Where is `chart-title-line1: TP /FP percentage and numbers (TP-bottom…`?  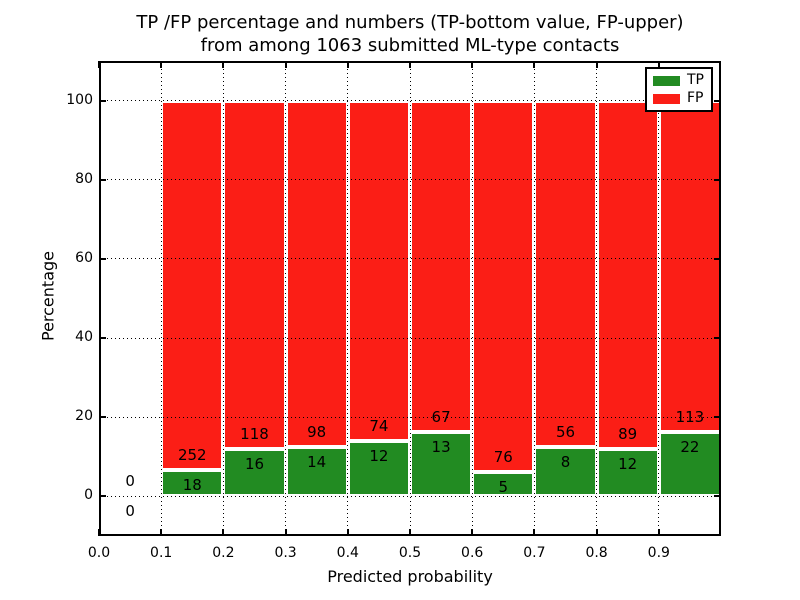 chart-title-line1: TP /FP percentage and numbers (TP-bottom… is located at coordinates (410, 22).